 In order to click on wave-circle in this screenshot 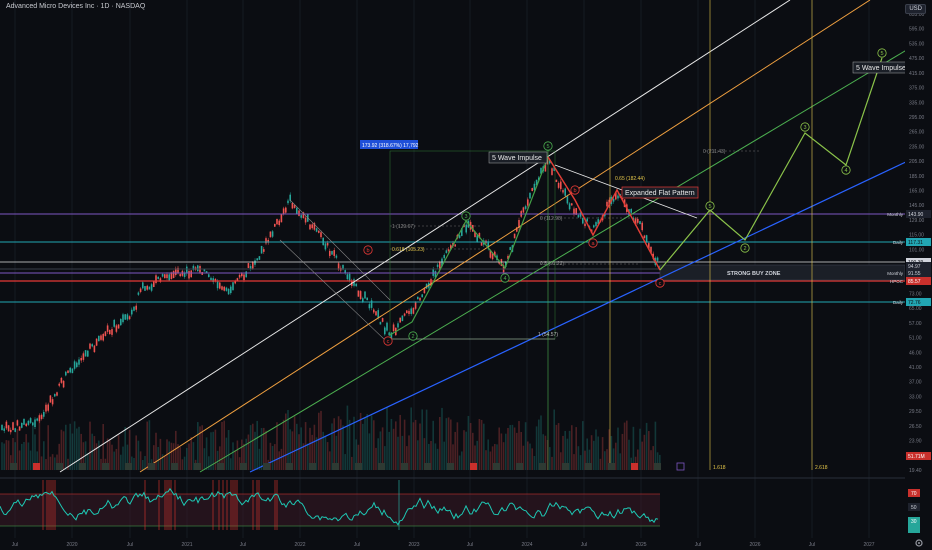, I will do `click(505, 278)`.